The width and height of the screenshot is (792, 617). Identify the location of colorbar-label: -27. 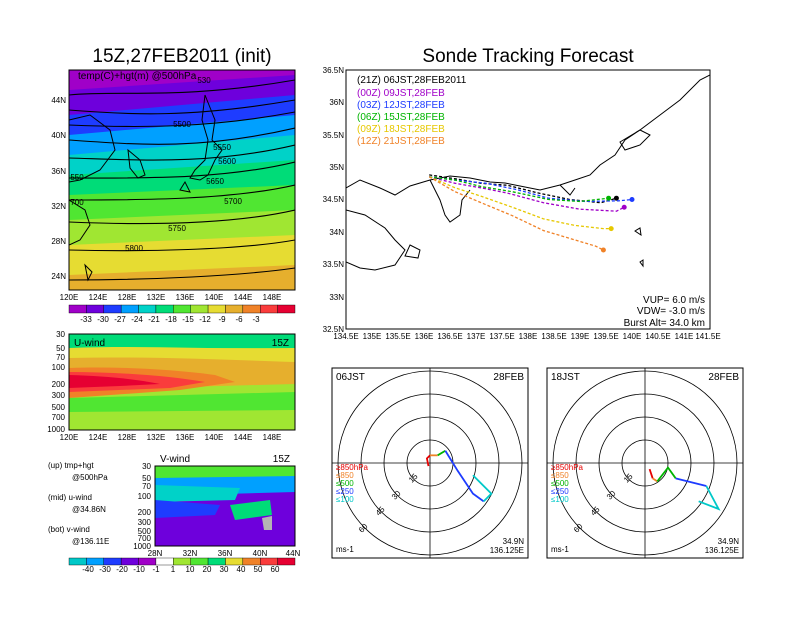
(120, 319).